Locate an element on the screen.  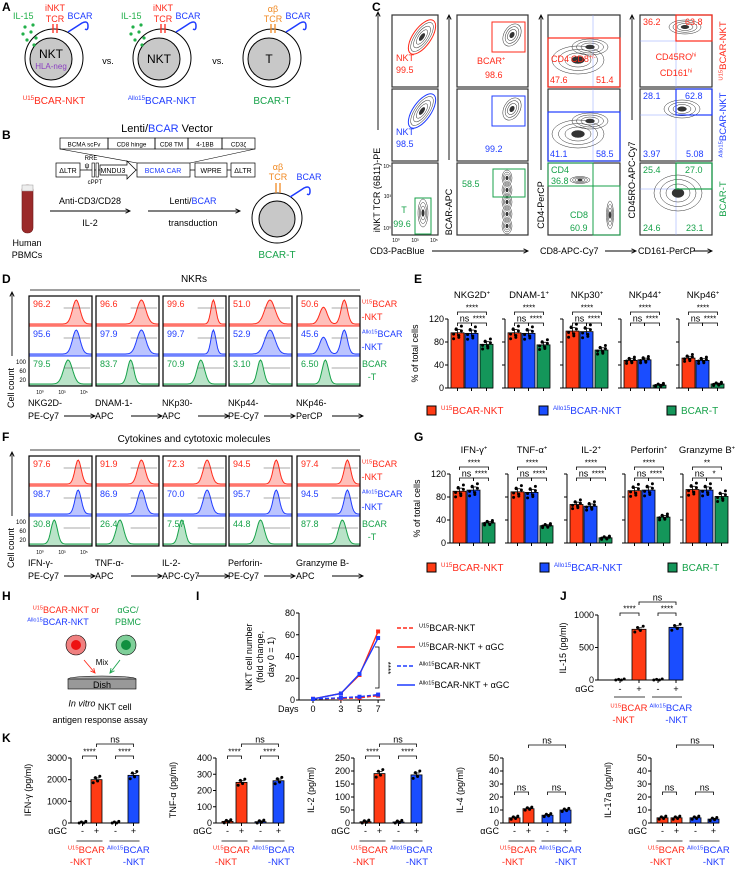
x-axis-label: CD3-PacBlue is located at coordinates (397, 251).